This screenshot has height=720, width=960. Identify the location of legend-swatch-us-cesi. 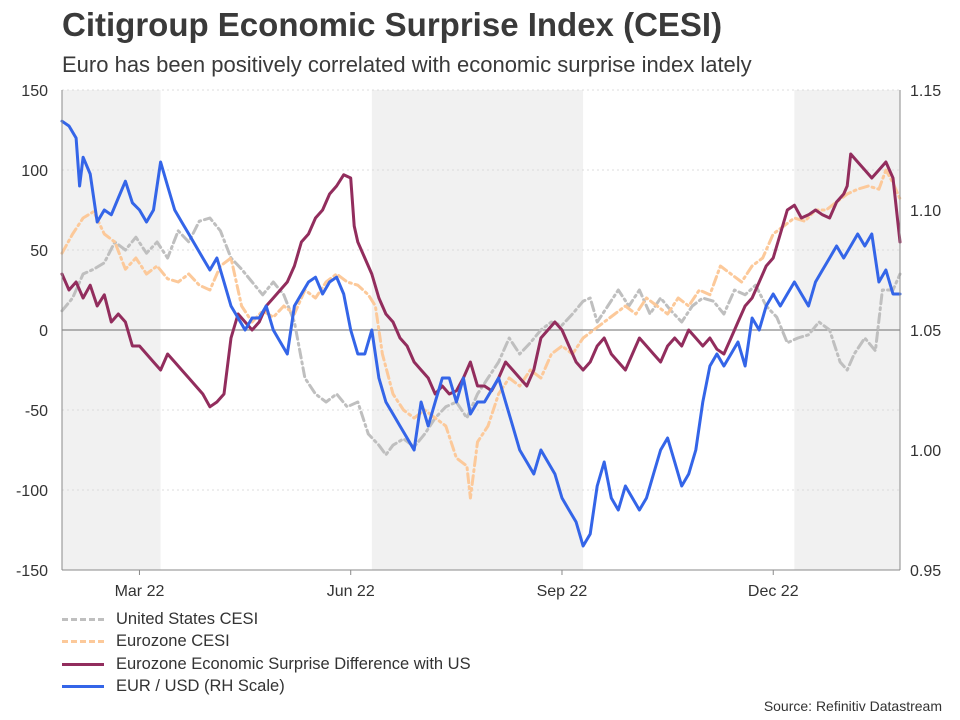
(83, 619).